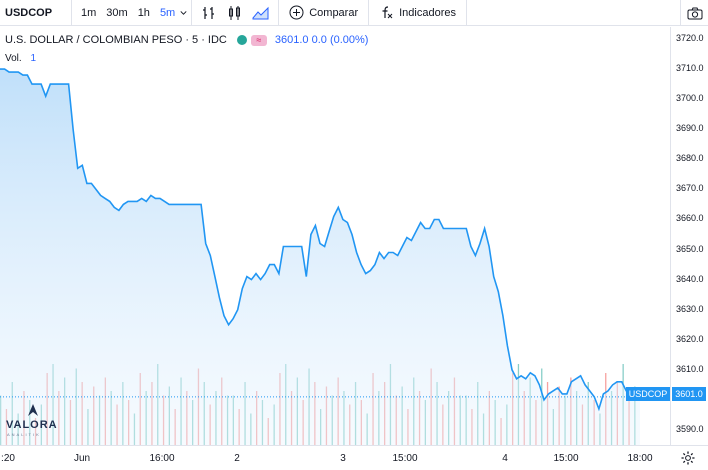 This screenshot has height=470, width=708. What do you see at coordinates (36, 13) in the screenshot?
I see `symbol-search: USDCOP` at bounding box center [36, 13].